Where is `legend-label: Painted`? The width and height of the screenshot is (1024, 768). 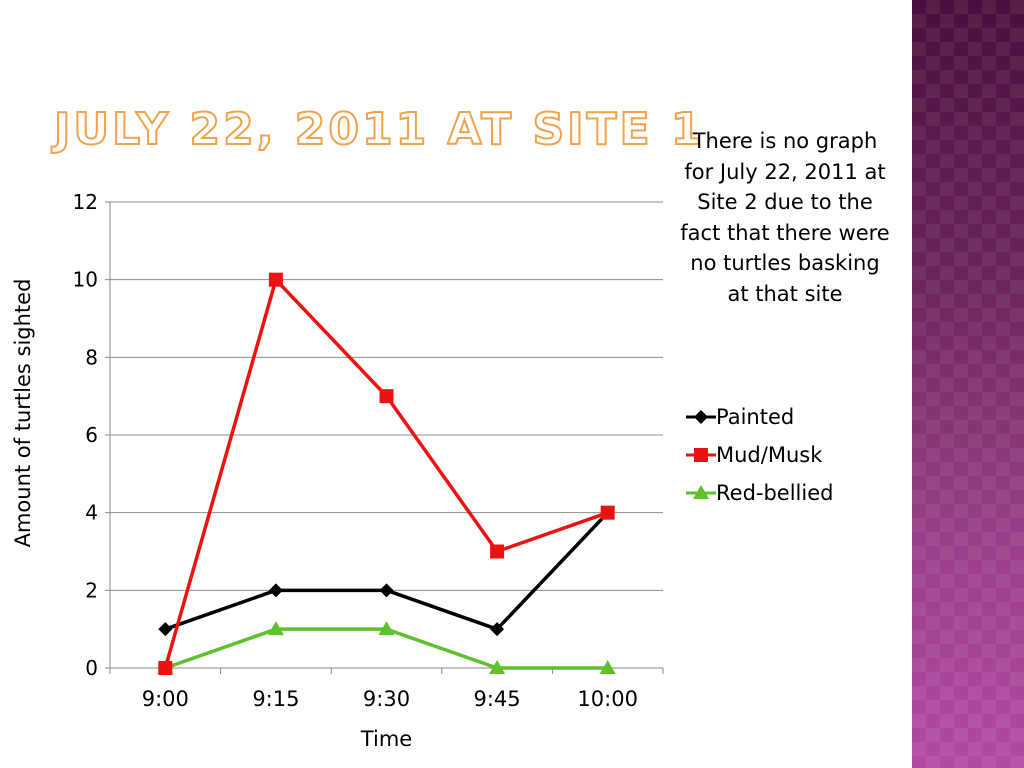
legend-label: Painted is located at coordinates (755, 417).